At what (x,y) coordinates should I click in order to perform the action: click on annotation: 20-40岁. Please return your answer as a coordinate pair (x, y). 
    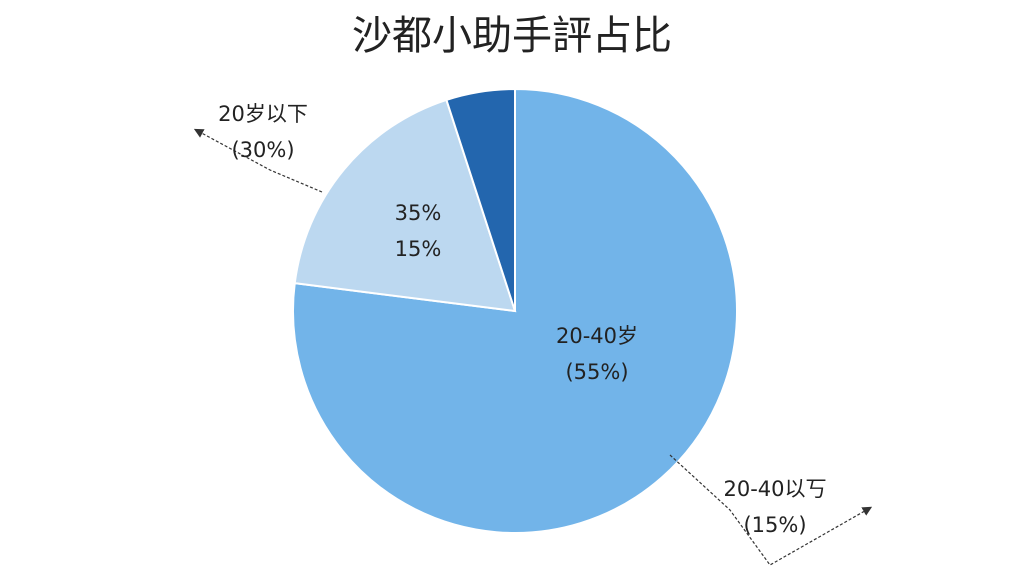
    Looking at the image, I should click on (597, 336).